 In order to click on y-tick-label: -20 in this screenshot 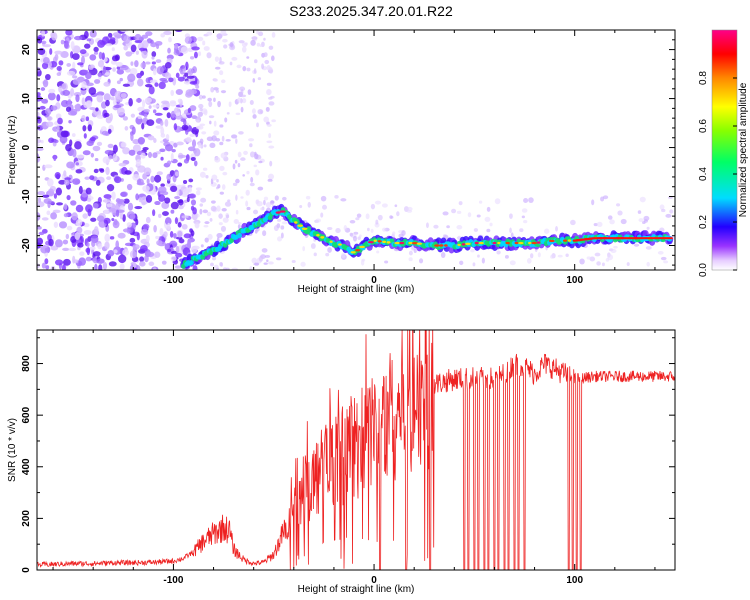, I will do `click(26, 245)`.